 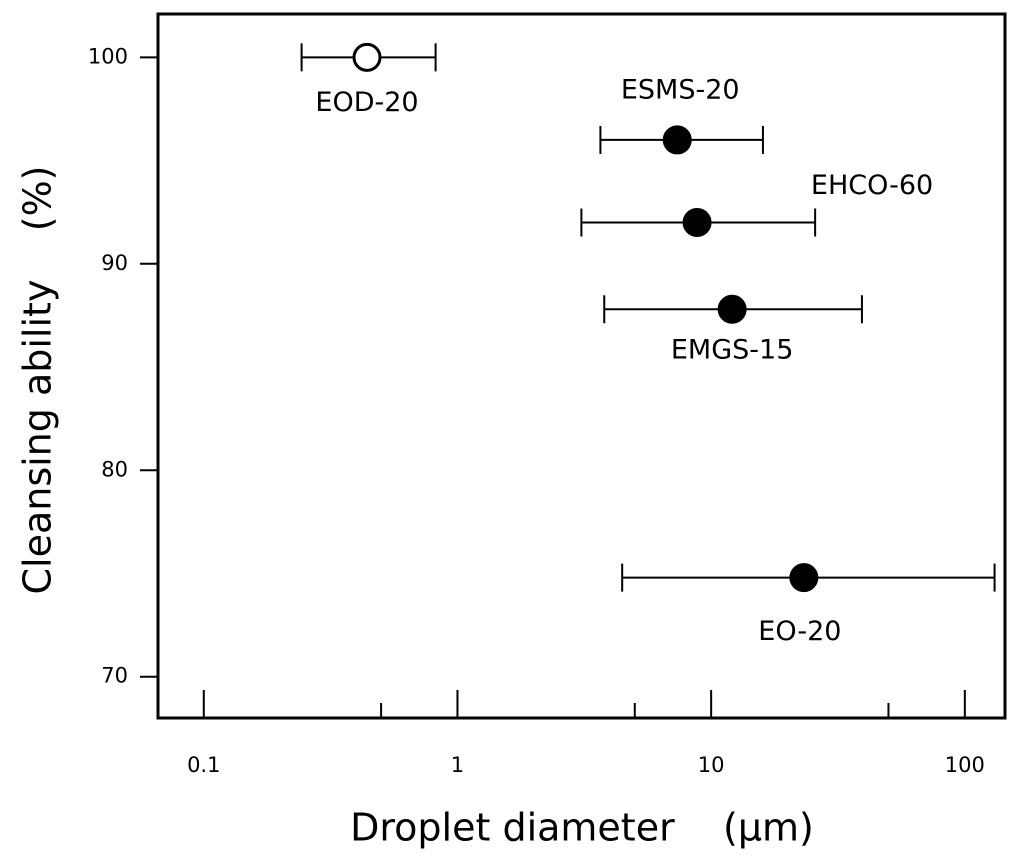 I want to click on x-tick-label: 1, so click(x=457, y=765).